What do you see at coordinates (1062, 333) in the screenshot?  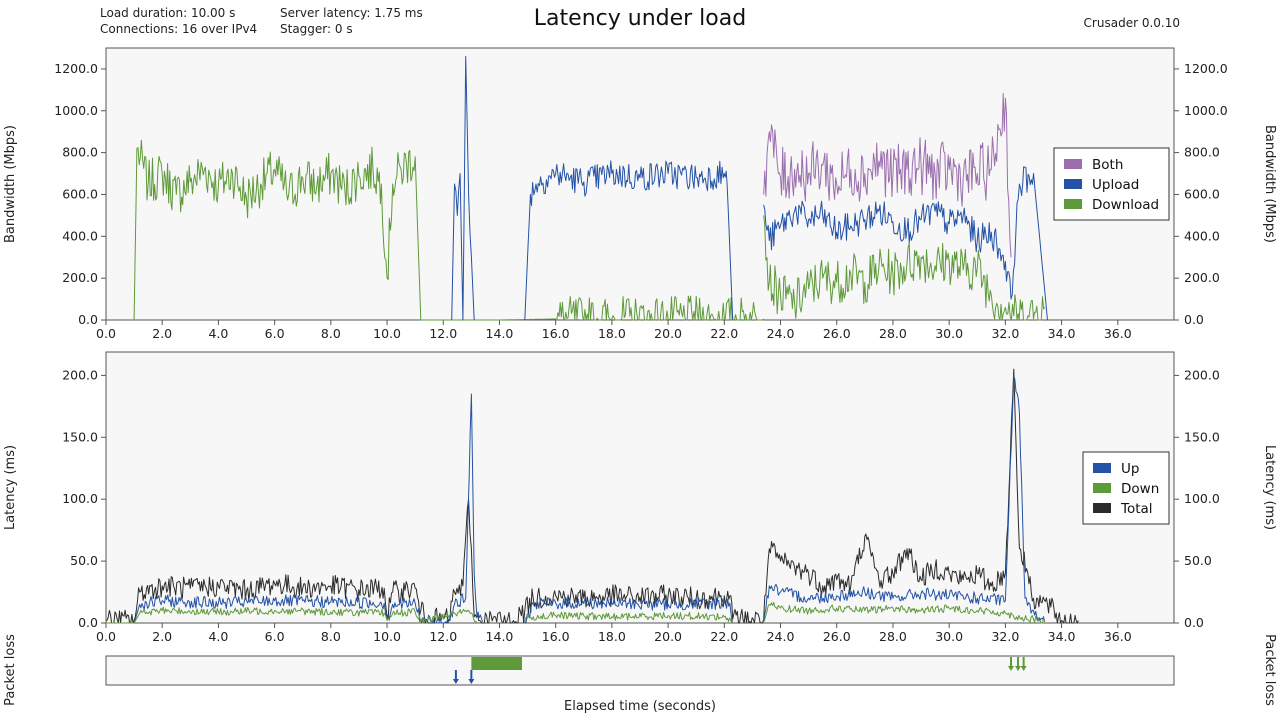 I see `bandwidth-x-tick-label: 34.0` at bounding box center [1062, 333].